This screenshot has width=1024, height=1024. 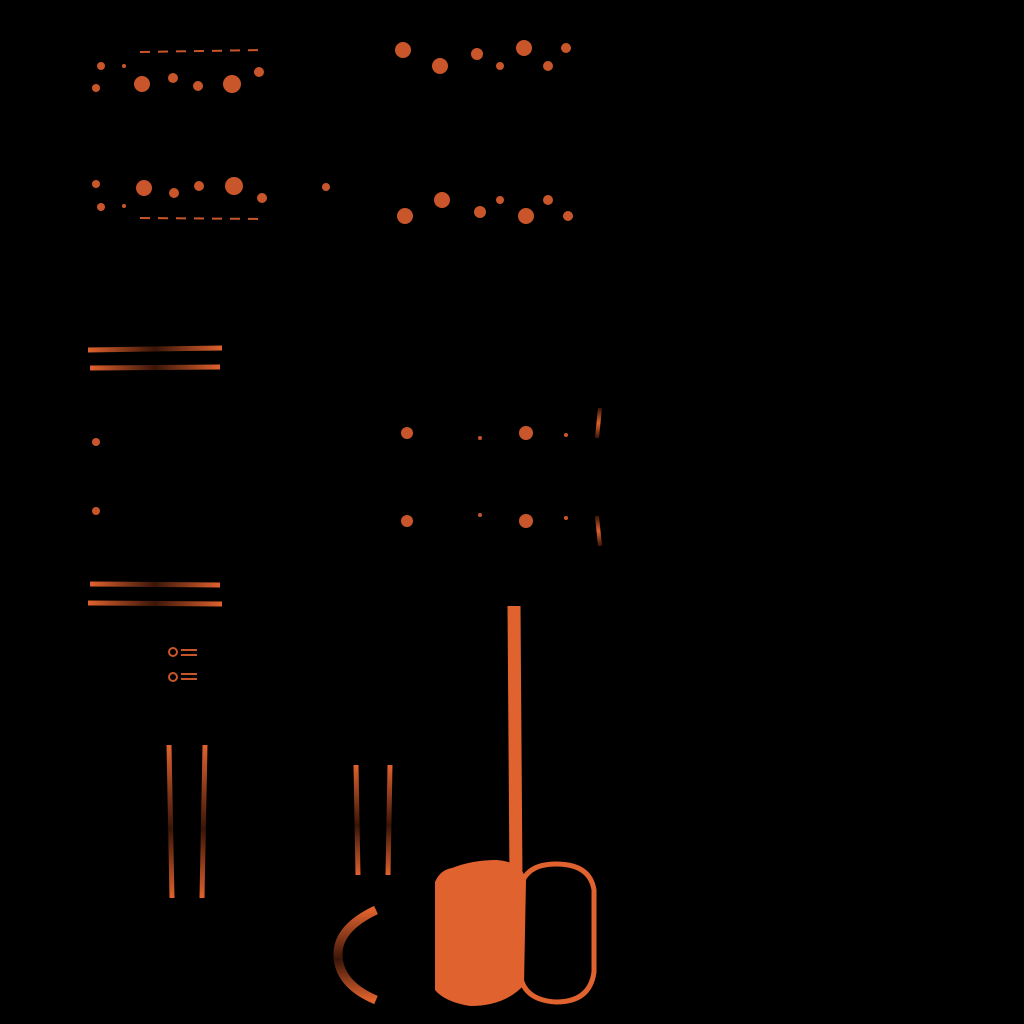 I want to click on slot-lines-cluster, so click(x=501, y=134).